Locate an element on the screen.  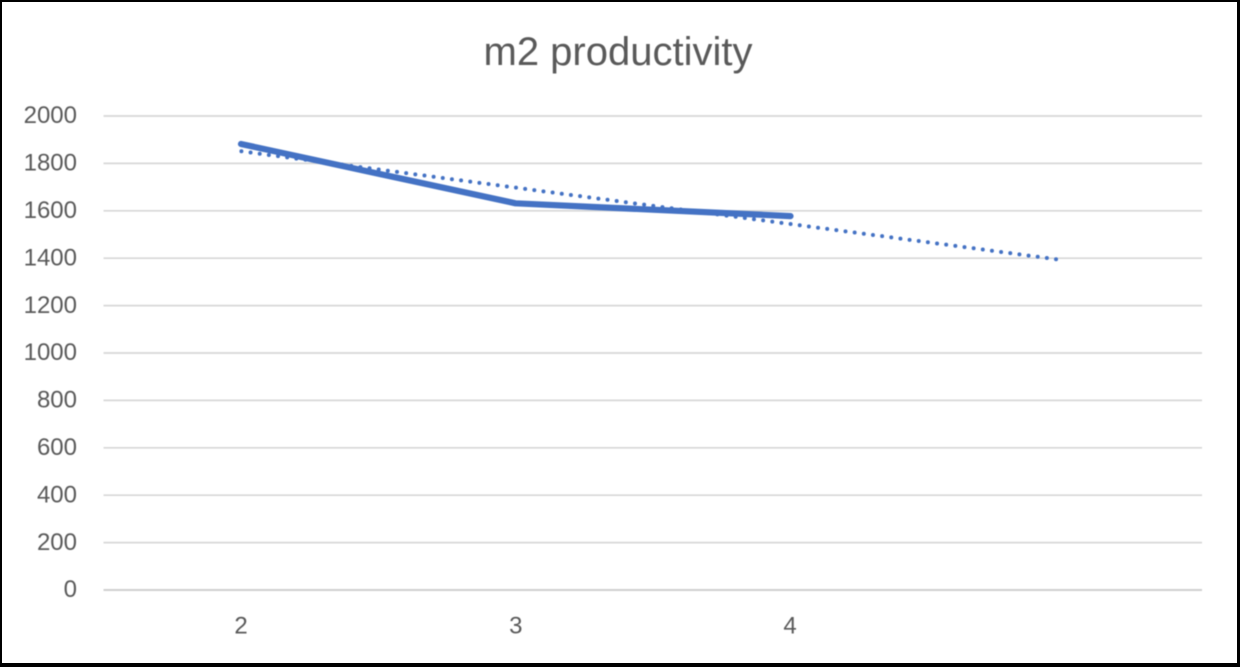
svg-text: 2 is located at coordinates (240, 625).